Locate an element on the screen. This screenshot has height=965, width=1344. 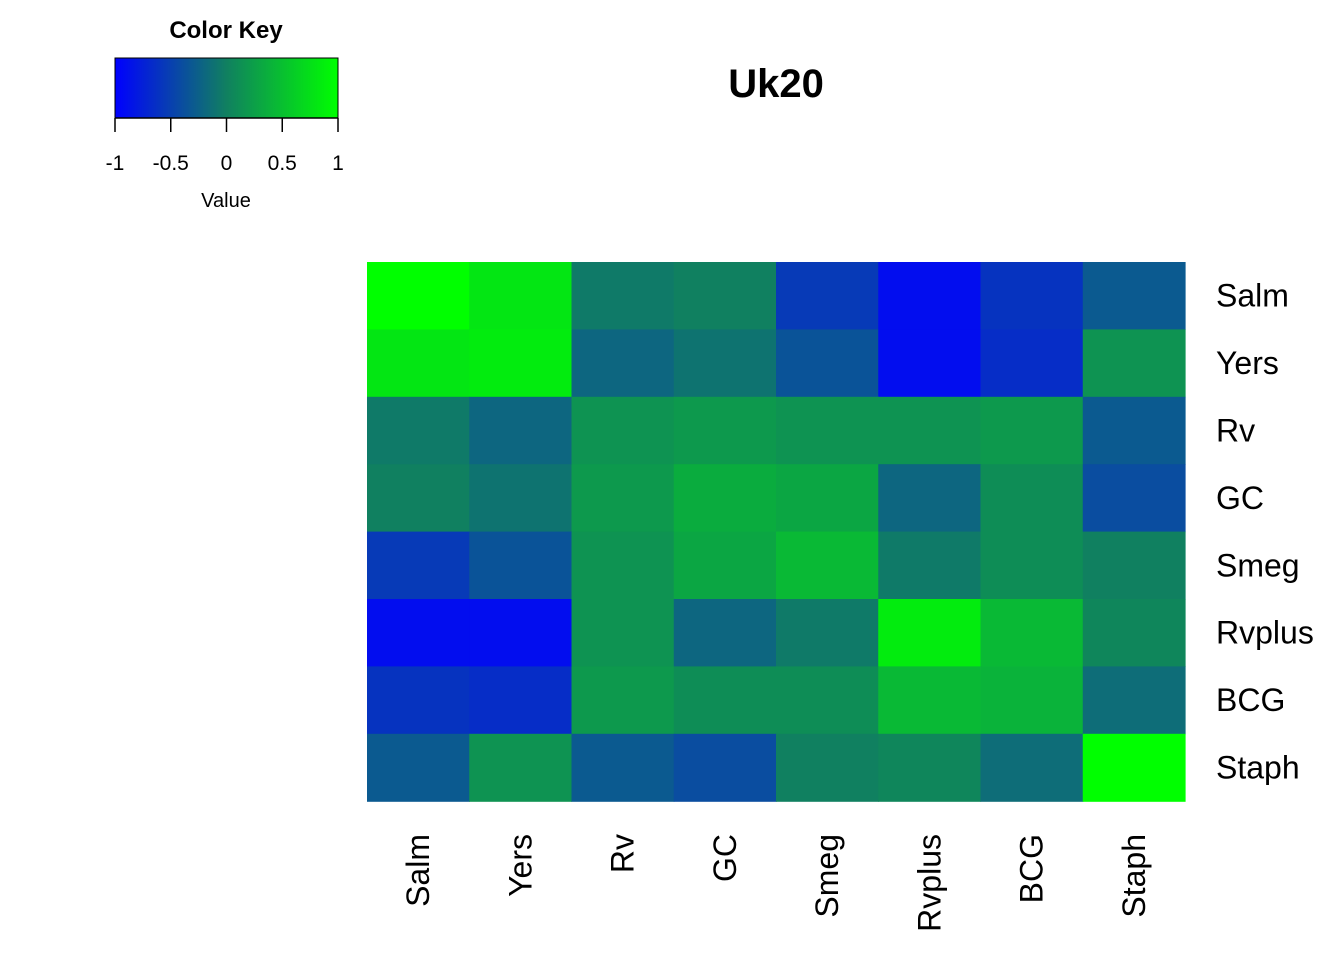
heatmap-cell-rvplus-yers is located at coordinates (521, 633).